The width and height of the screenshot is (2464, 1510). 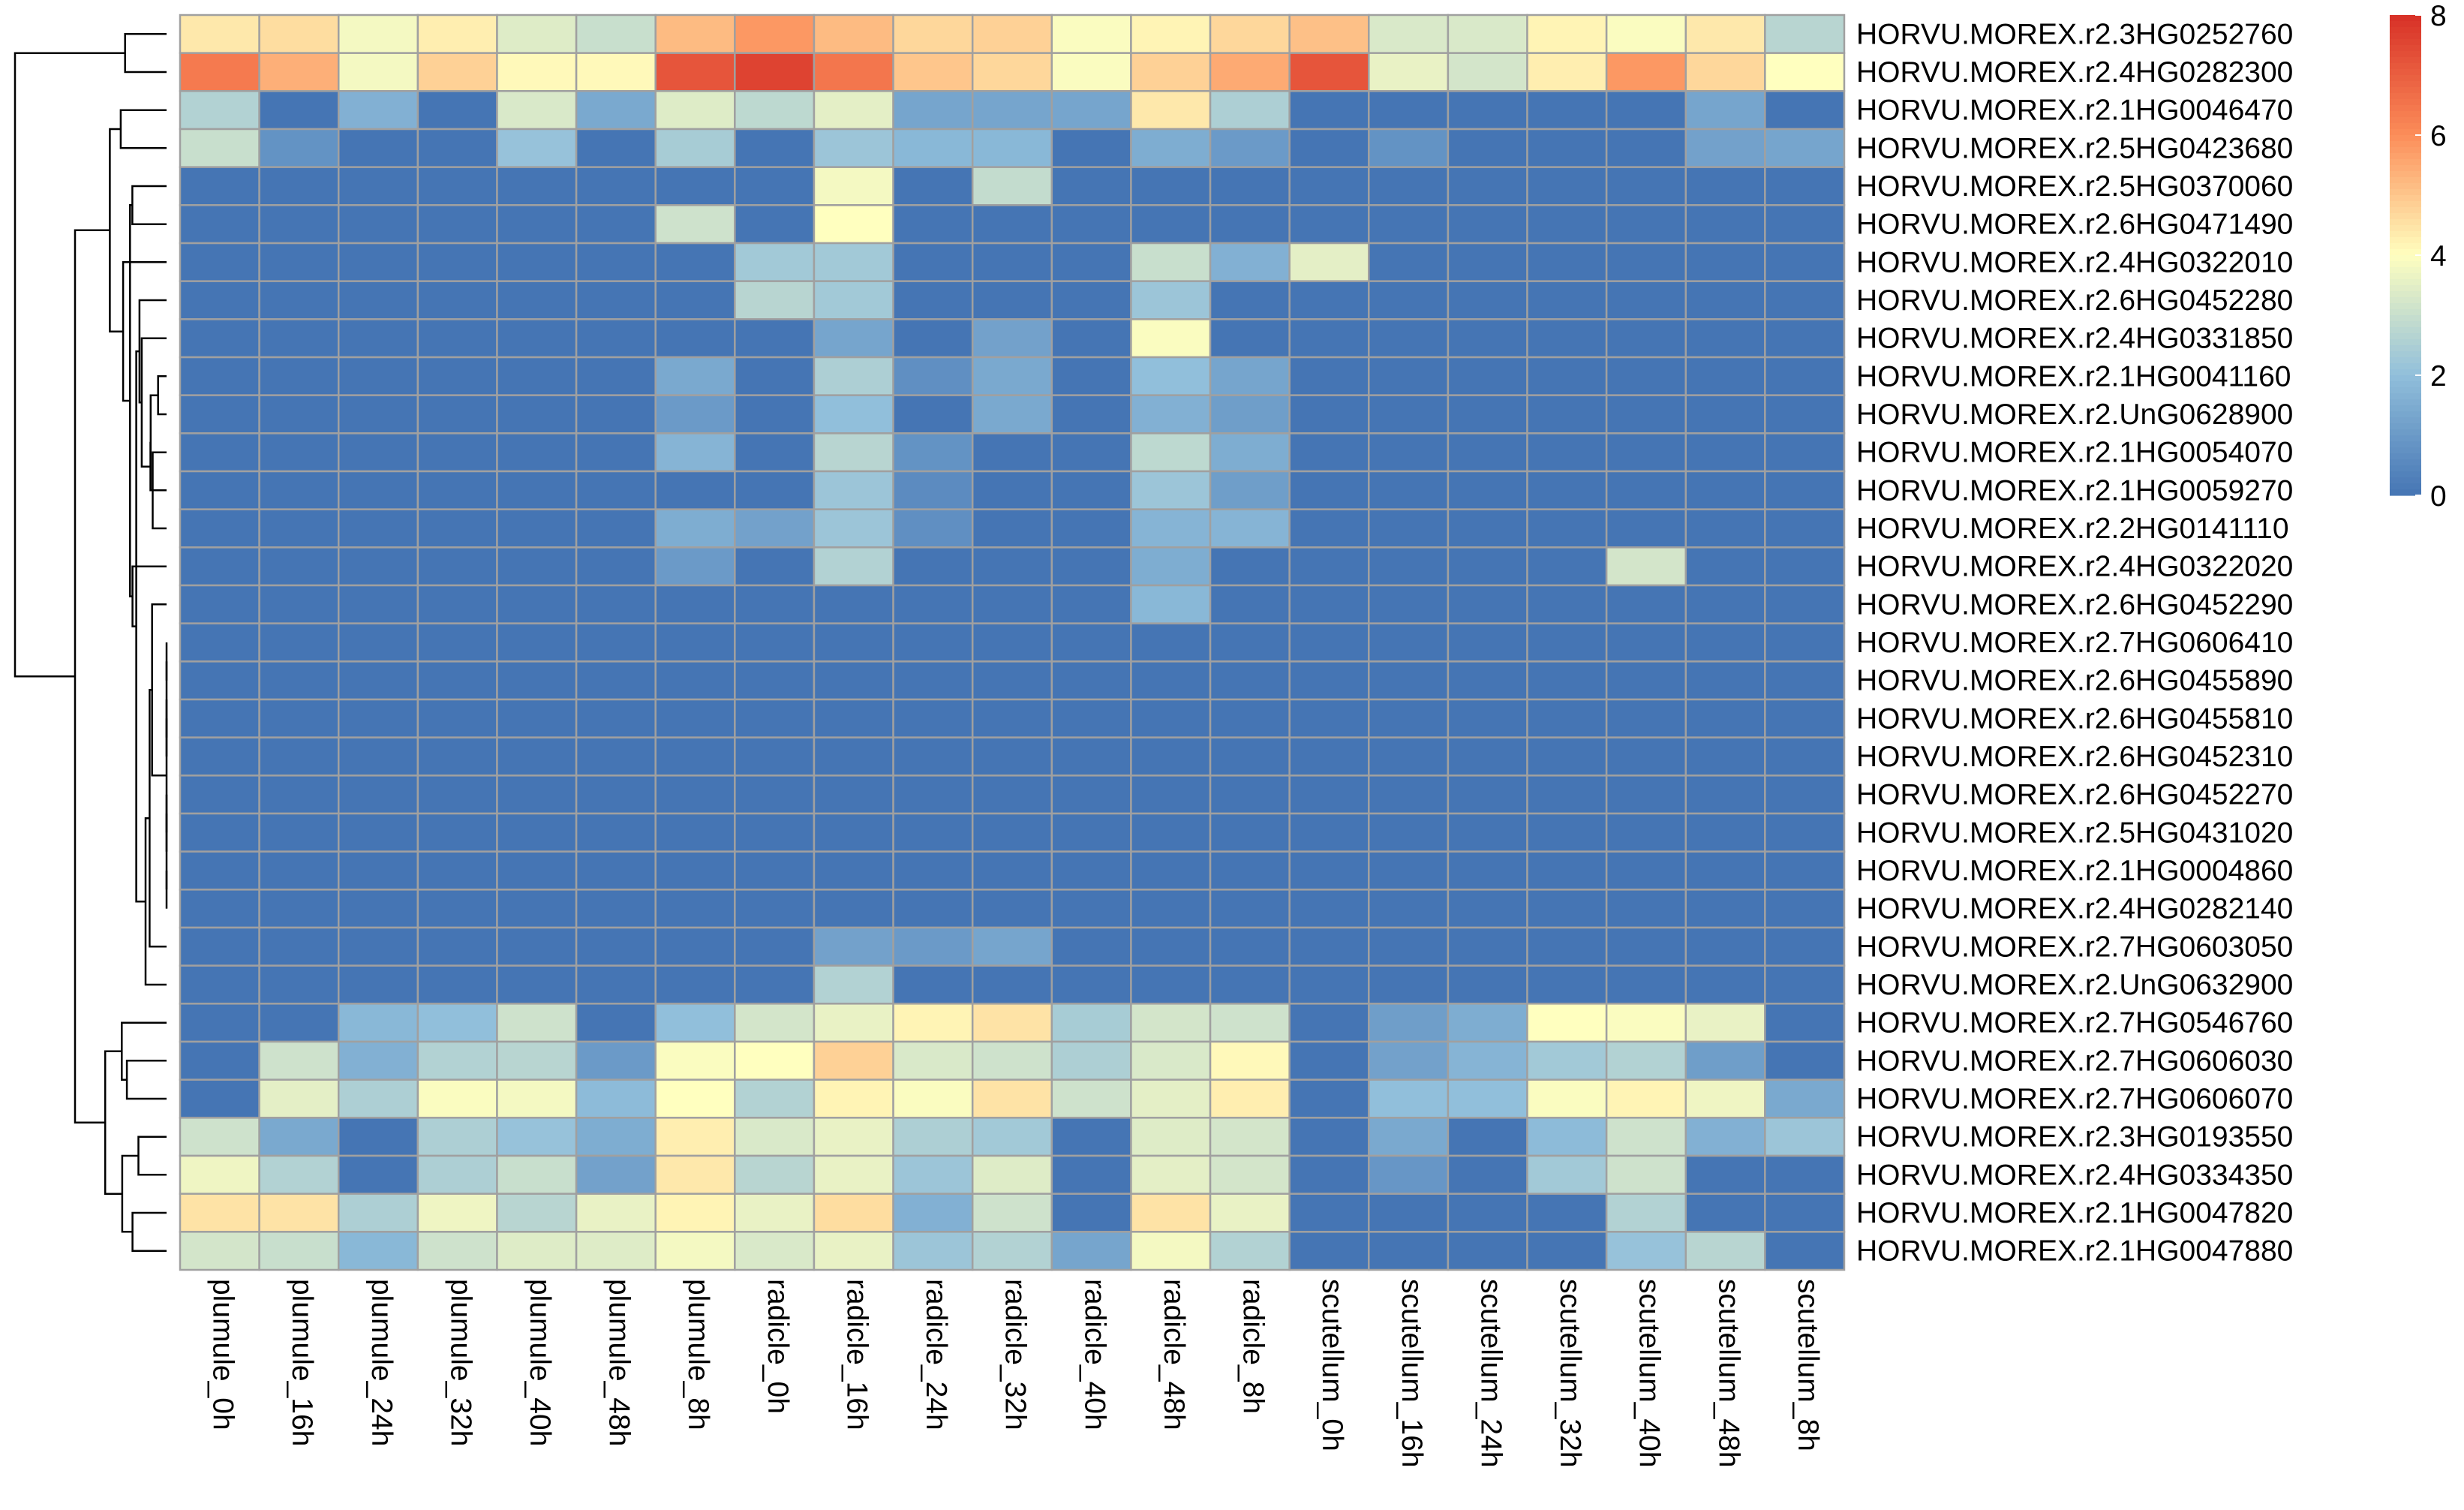 What do you see at coordinates (2073, 376) in the screenshot?
I see `row-label: HORVU.MOREX.r2.1HG0041160` at bounding box center [2073, 376].